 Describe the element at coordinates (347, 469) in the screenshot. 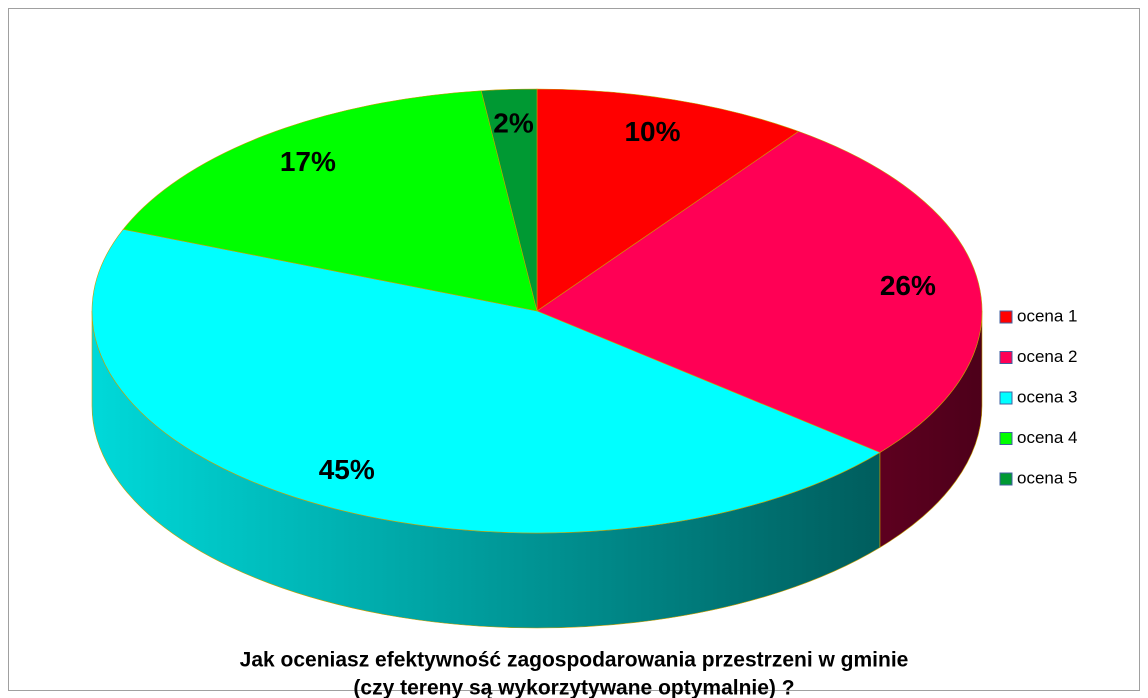

I see `data-label: 45%` at that location.